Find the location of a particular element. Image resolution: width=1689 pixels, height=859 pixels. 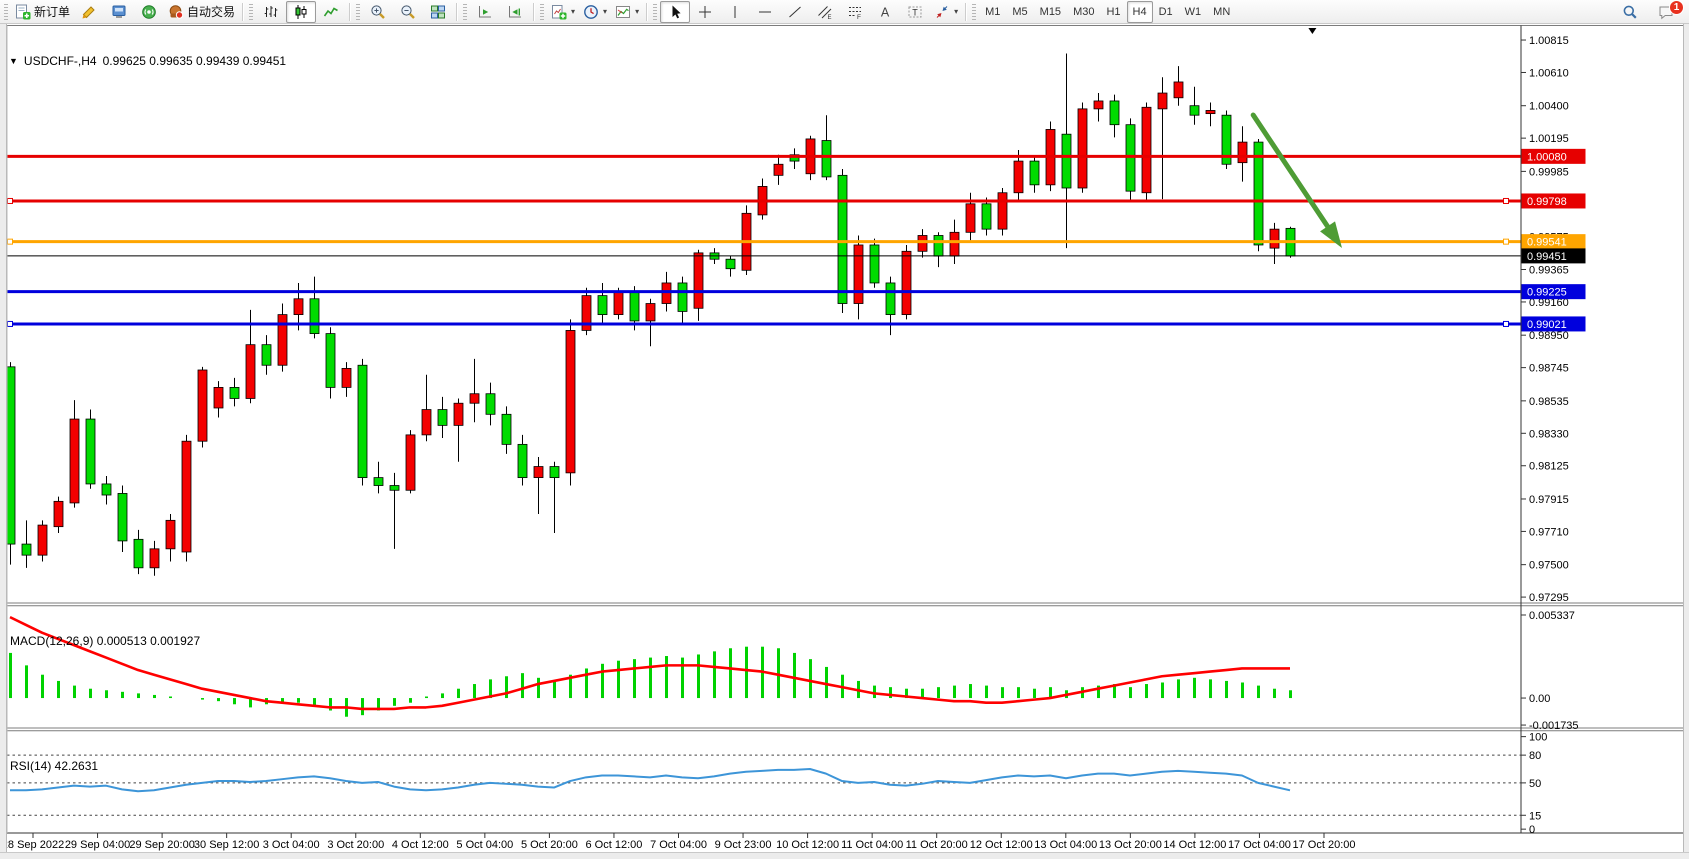

fibonacci-icon: F is located at coordinates (855, 12).